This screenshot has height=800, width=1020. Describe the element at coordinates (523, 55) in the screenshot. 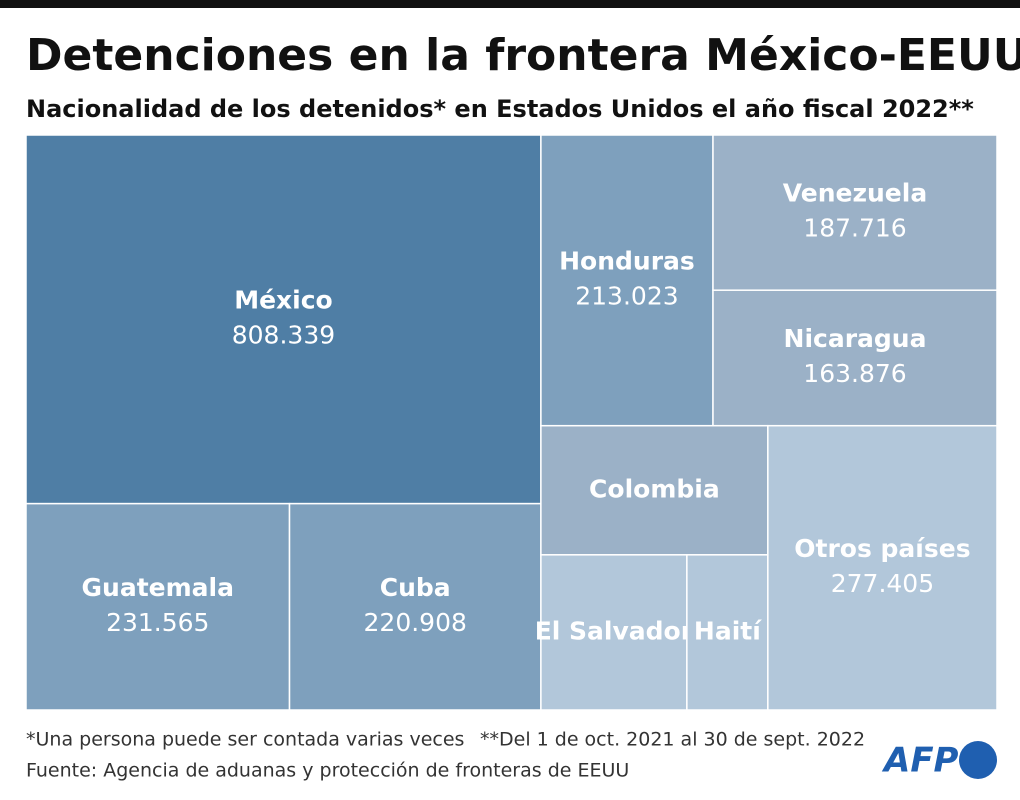

I see `chart-title: Detenciones en la frontera México-EEUU` at that location.